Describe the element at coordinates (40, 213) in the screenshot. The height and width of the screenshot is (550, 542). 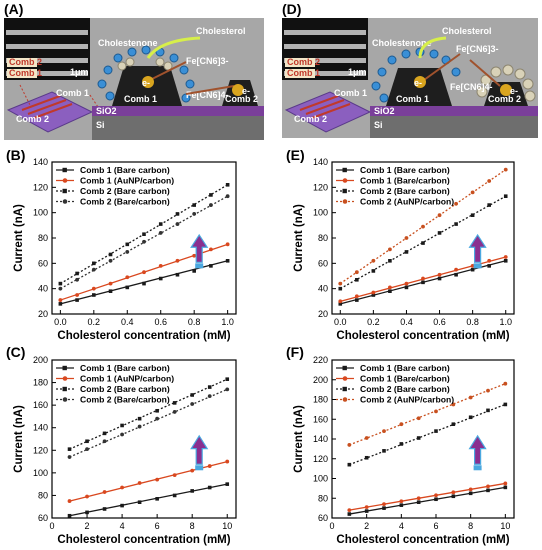
I see `y-tick-label: 100` at that location.